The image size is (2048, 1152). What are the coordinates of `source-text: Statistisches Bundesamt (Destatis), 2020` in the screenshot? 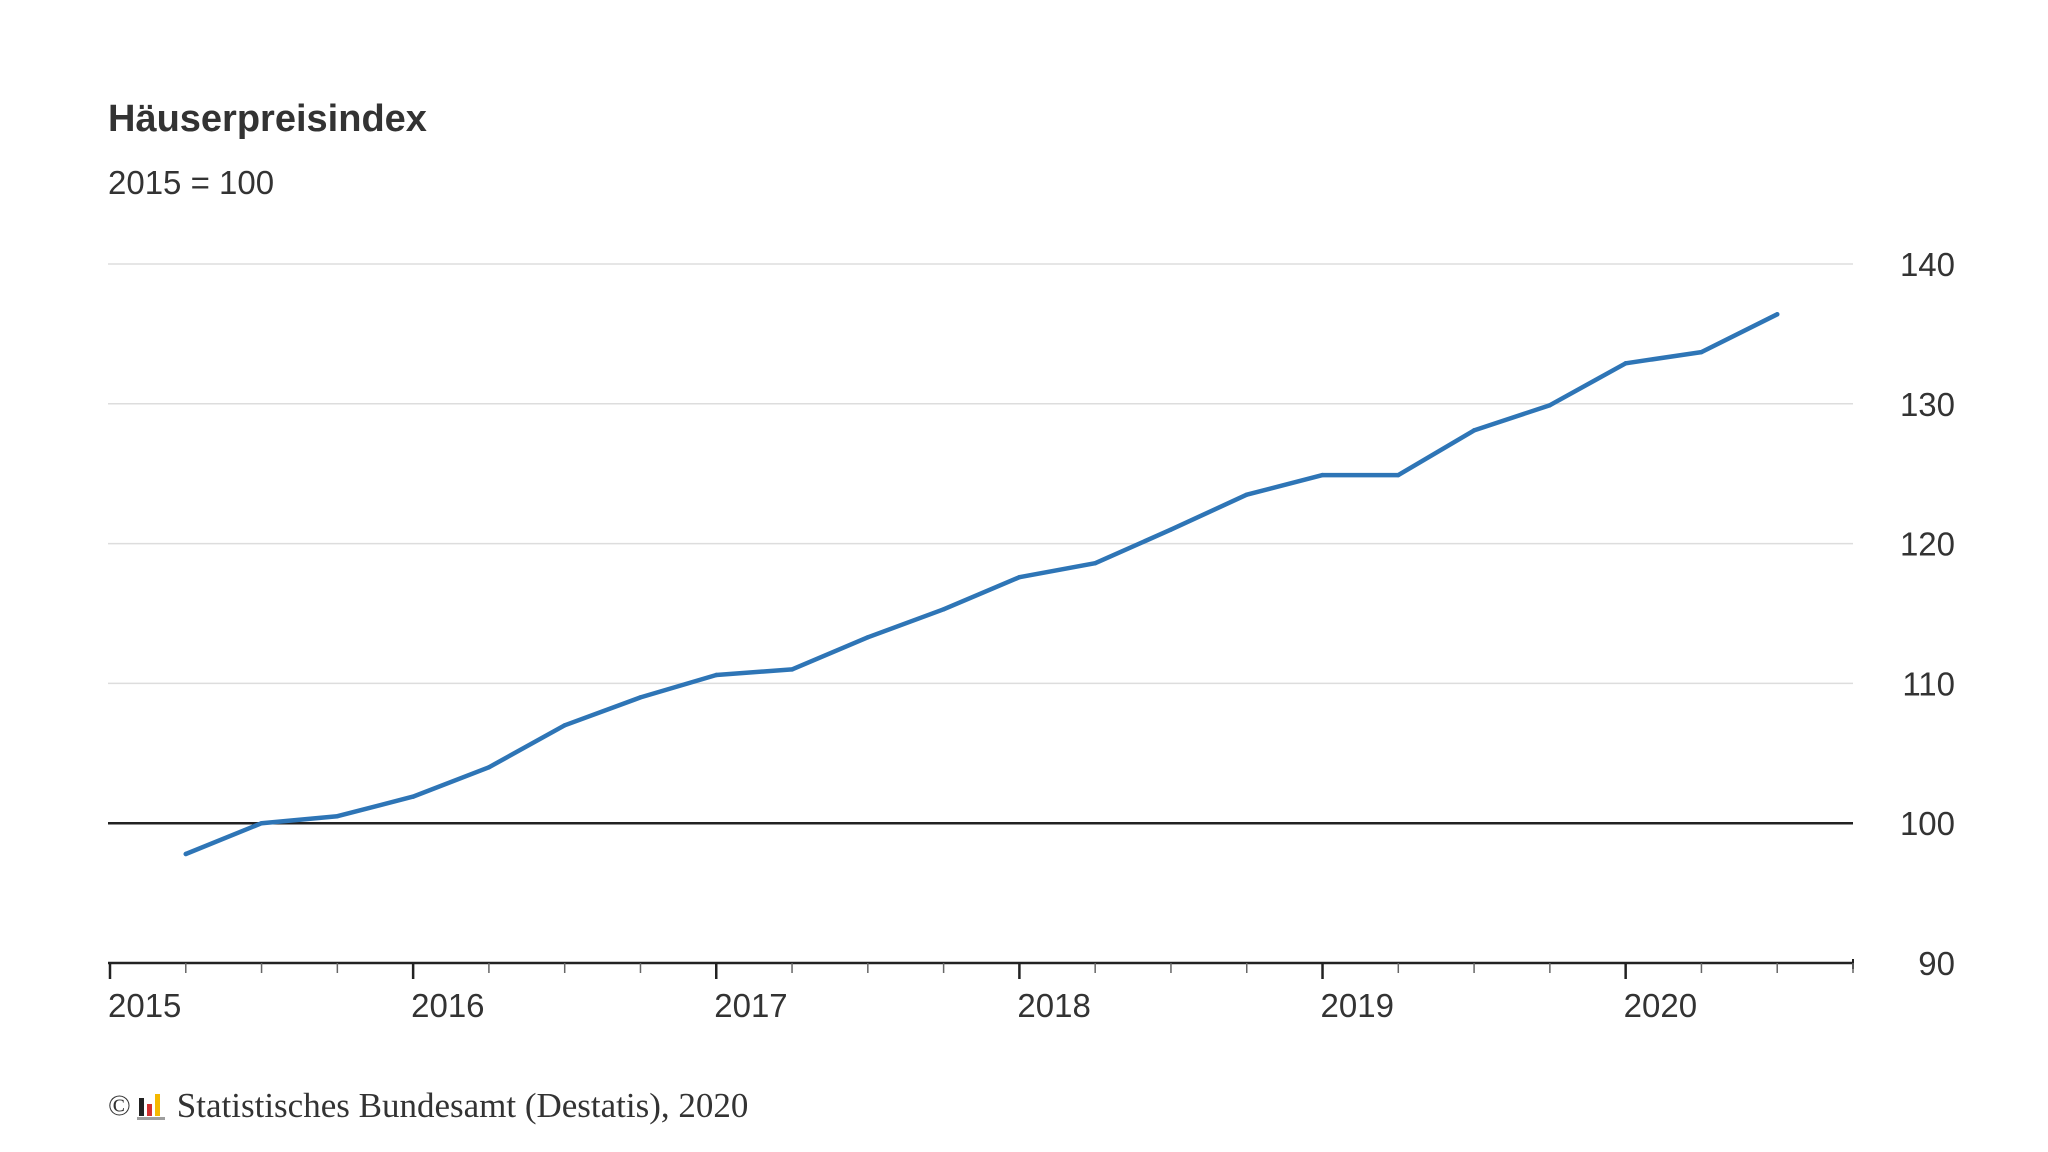 It's located at (462, 1105).